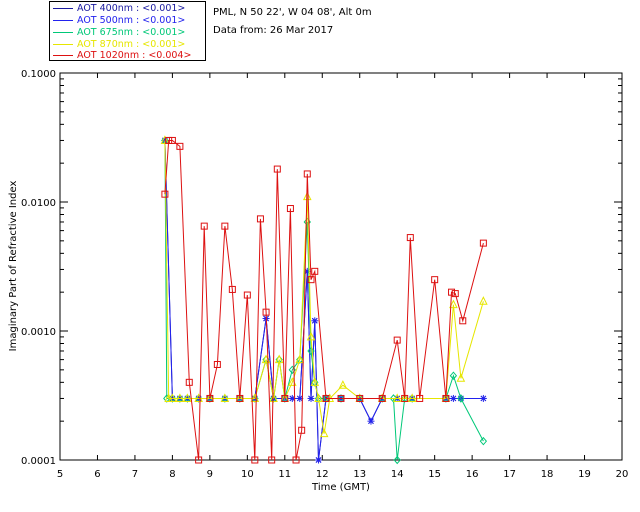 The image size is (640, 512). I want to click on x-tick-label: 5, so click(60, 474).